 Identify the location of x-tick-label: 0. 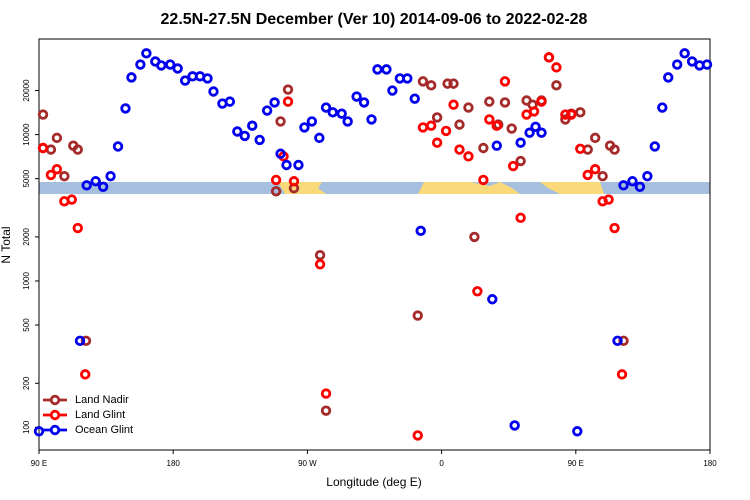
(441, 463).